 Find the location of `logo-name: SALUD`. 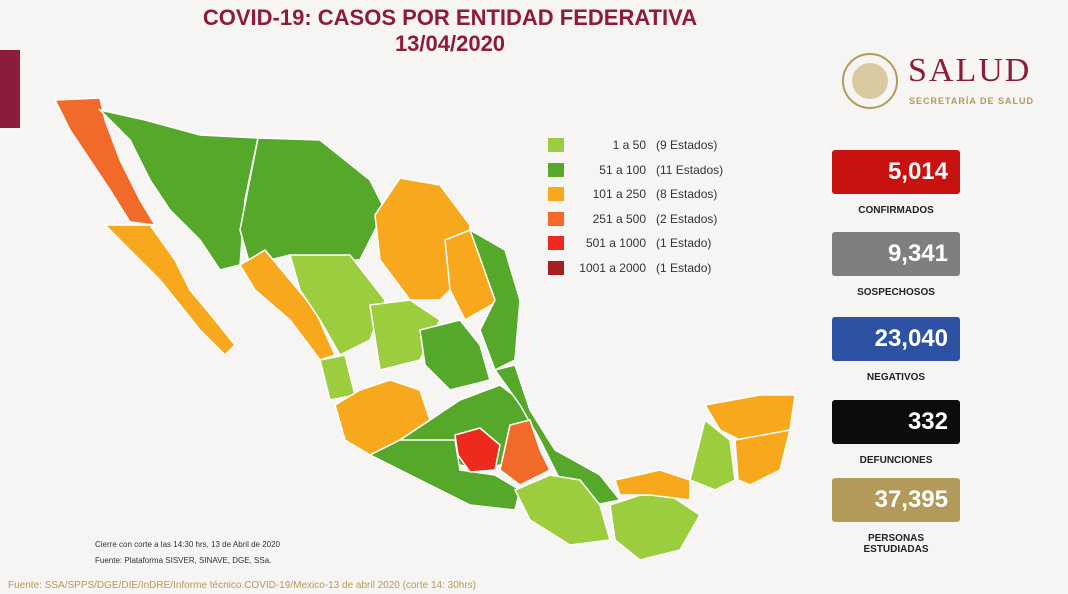

logo-name: SALUD is located at coordinates (970, 70).